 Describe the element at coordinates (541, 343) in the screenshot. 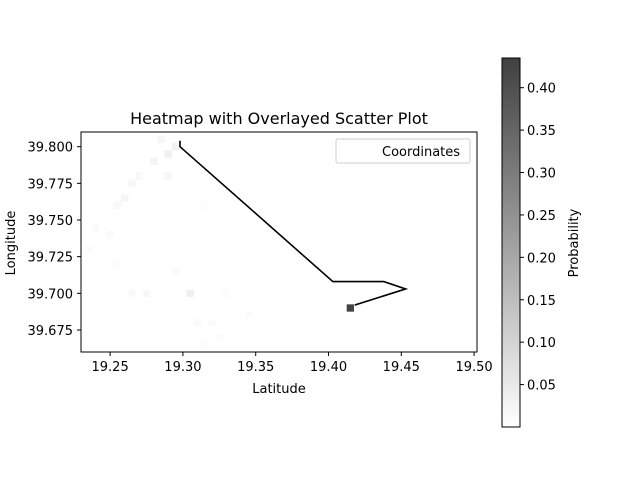

I see `colorbar-tick-label: 0.10` at that location.